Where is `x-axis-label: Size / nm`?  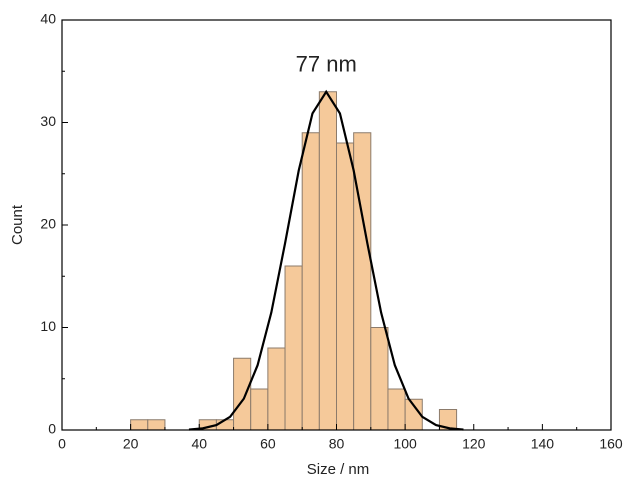 x-axis-label: Size / nm is located at coordinates (338, 469).